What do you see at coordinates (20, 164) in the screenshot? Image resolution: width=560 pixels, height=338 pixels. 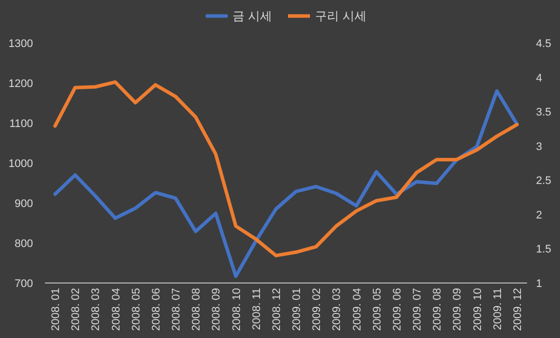 I see `y-tick-label: 1000` at bounding box center [20, 164].